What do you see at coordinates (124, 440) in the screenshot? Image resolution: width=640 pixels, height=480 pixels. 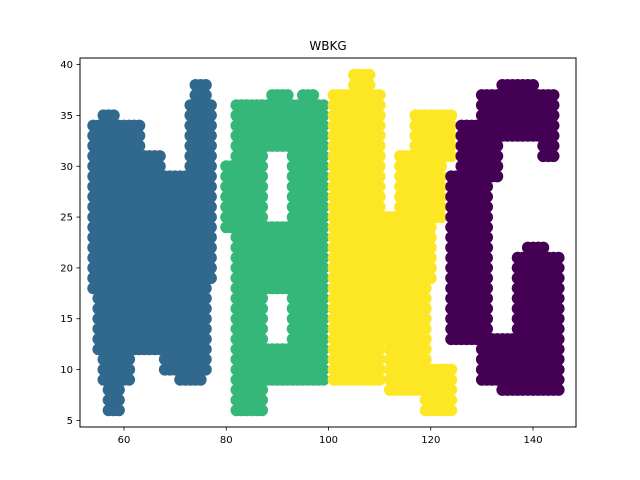 I see `x-tick-label: 60` at bounding box center [124, 440].